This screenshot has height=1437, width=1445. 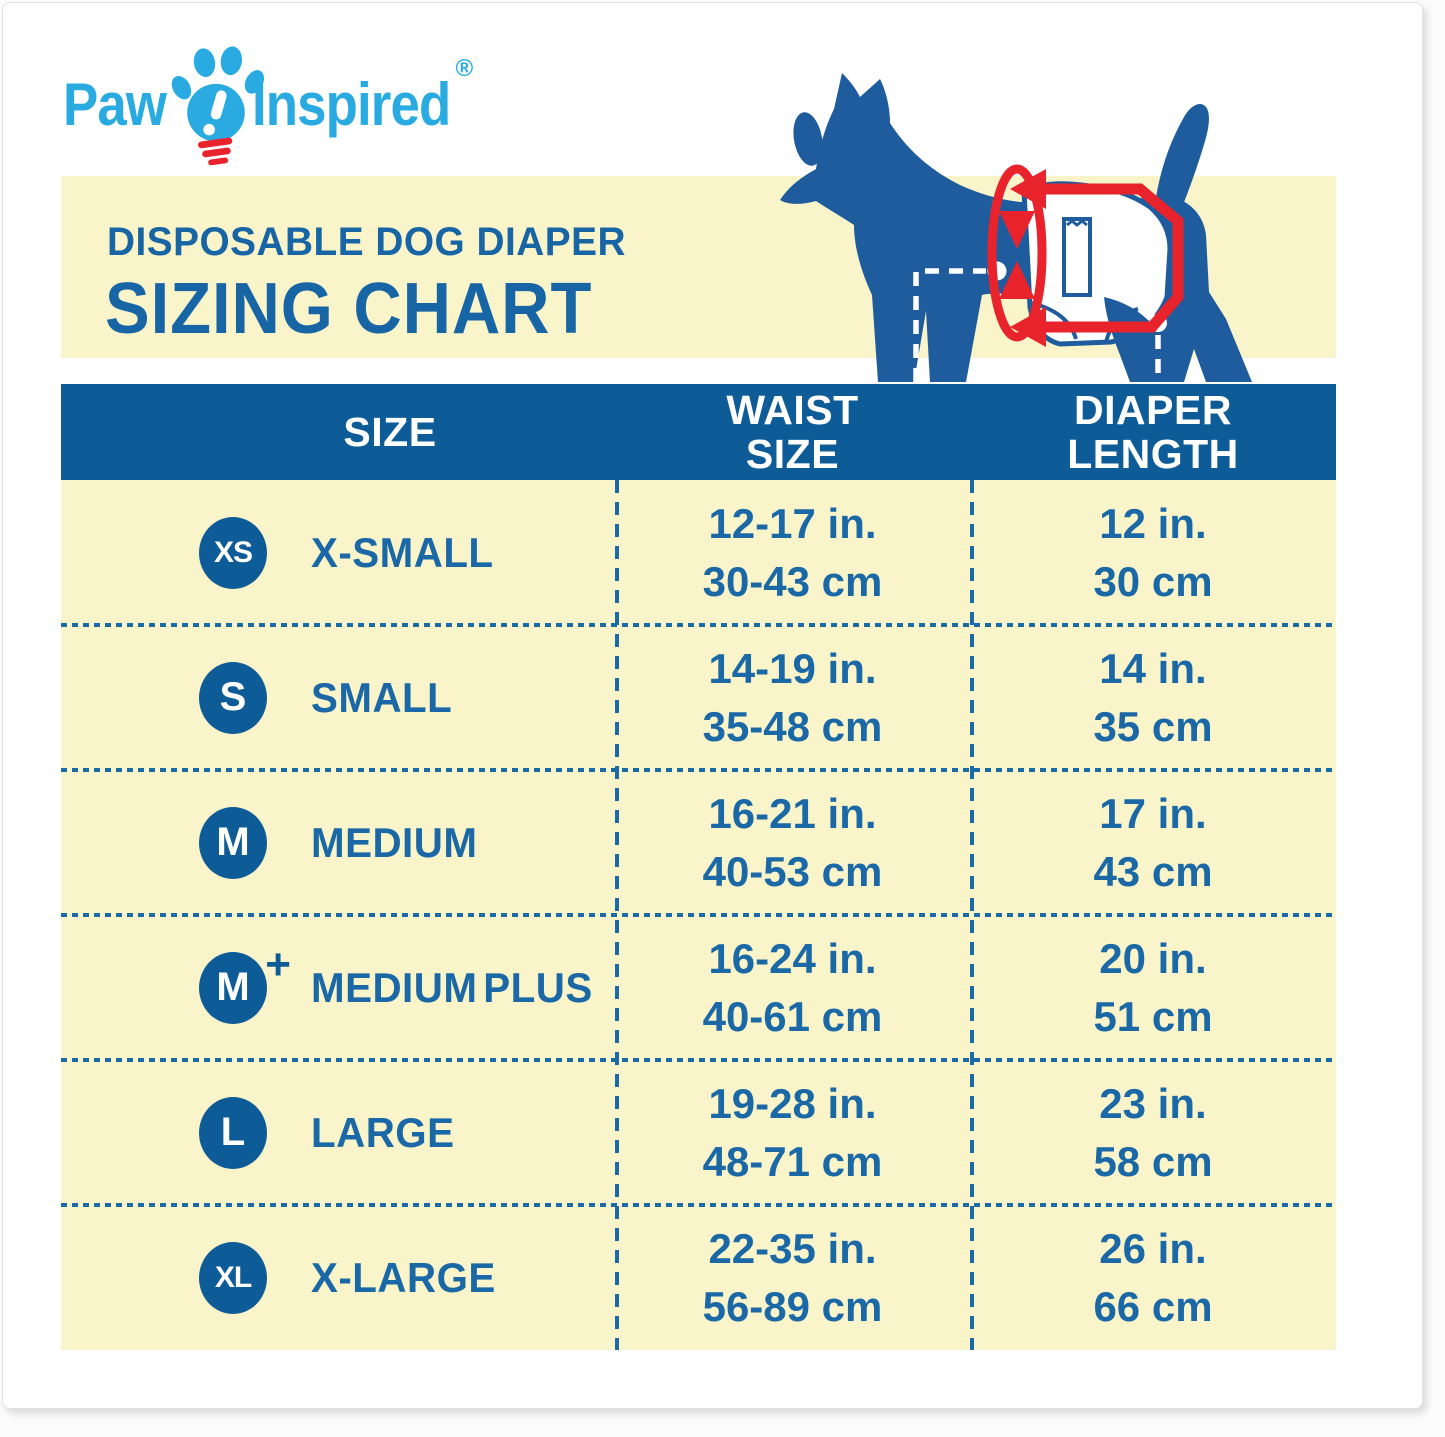 I want to click on size-badge-xs: XS, so click(x=233, y=552).